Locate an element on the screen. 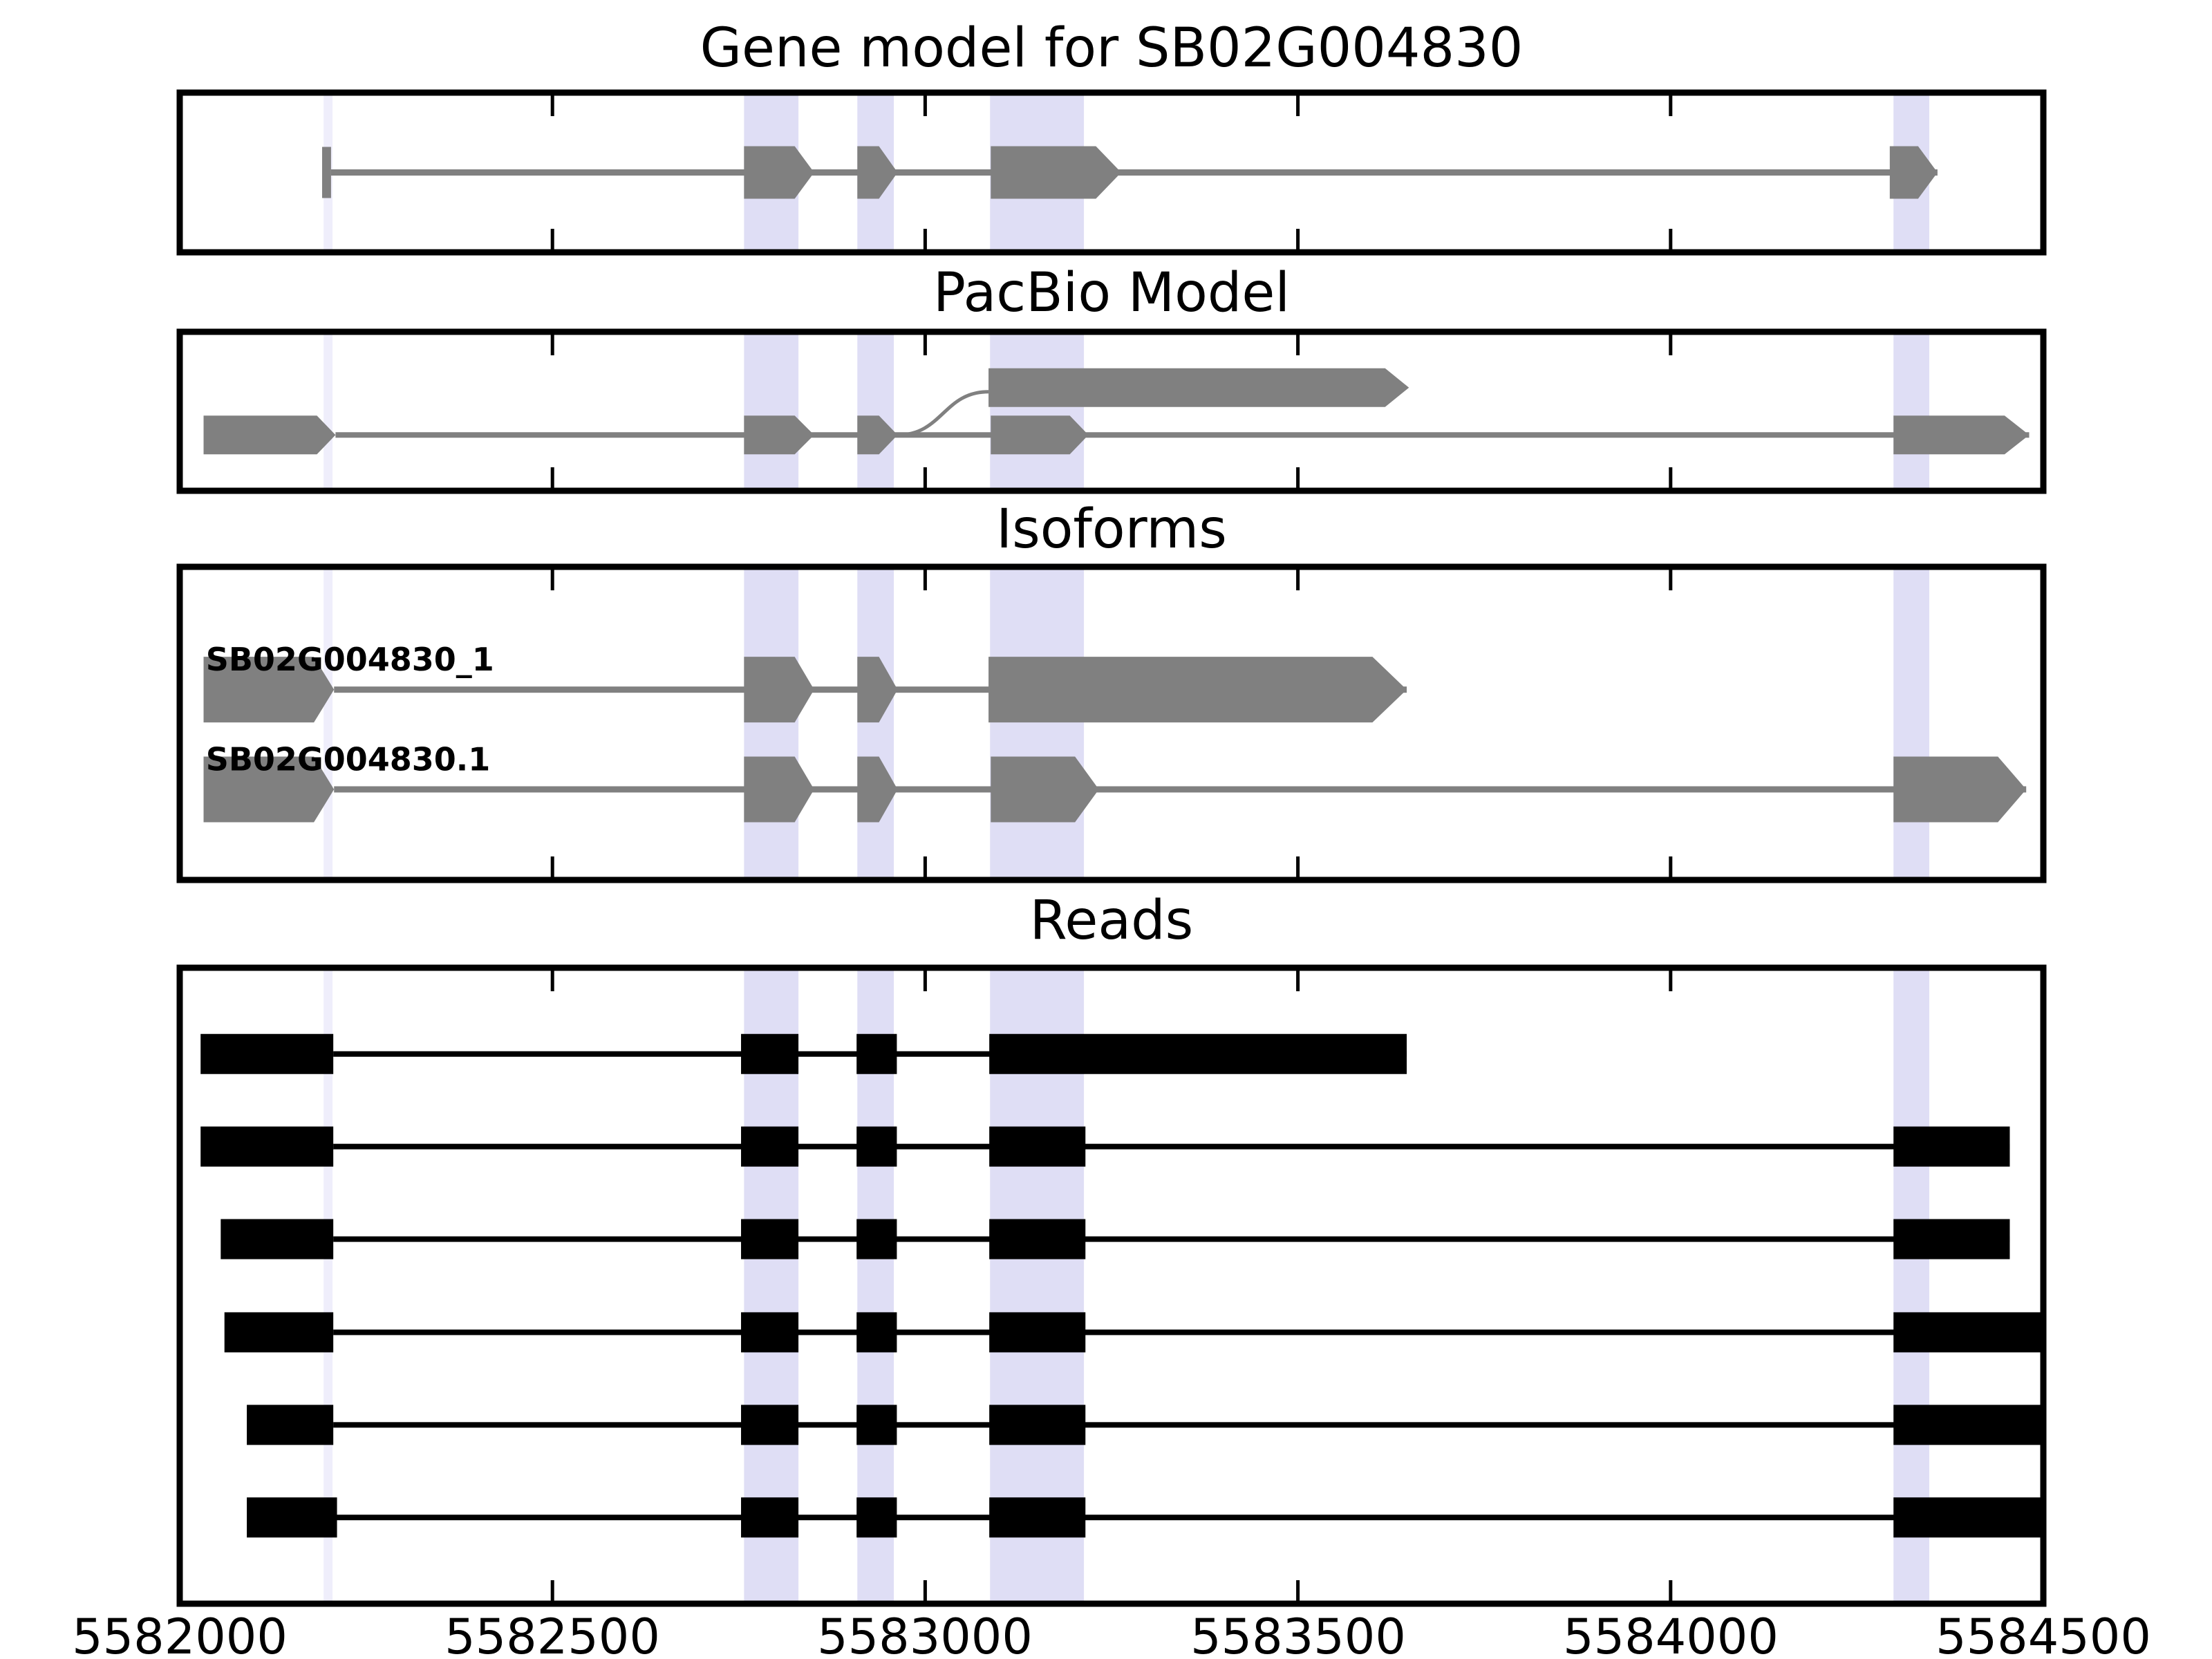 This screenshot has height=1659, width=2212. panel-title-gene-model: Gene model for SB02G004830 is located at coordinates (1112, 48).